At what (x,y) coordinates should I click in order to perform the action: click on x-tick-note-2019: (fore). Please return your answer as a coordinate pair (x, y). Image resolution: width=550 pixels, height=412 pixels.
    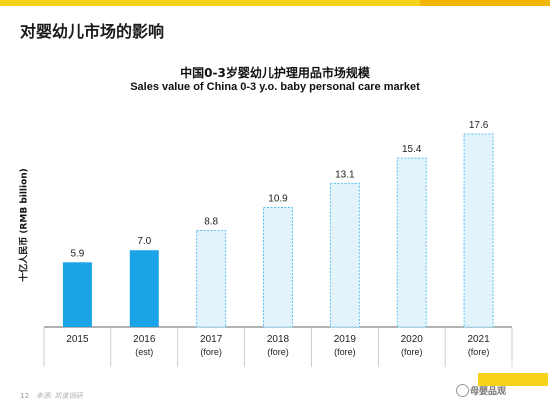
    Looking at the image, I should click on (345, 352).